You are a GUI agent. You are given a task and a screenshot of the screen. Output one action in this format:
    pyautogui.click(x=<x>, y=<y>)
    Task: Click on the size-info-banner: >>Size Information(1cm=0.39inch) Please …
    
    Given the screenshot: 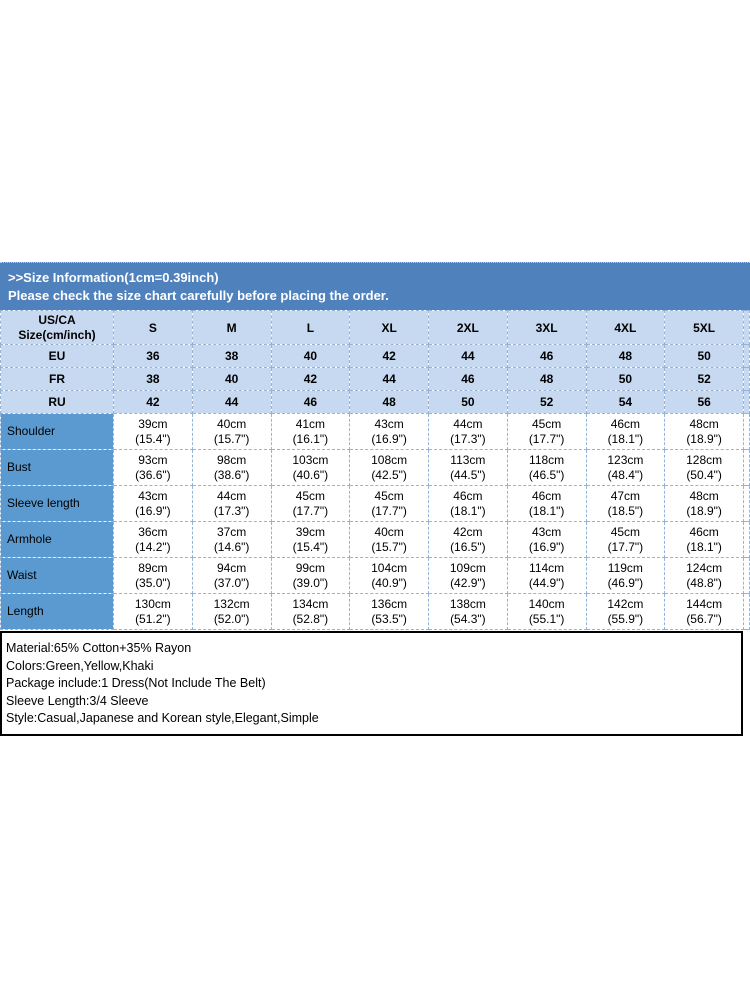 What is the action you would take?
    pyautogui.click(x=375, y=286)
    